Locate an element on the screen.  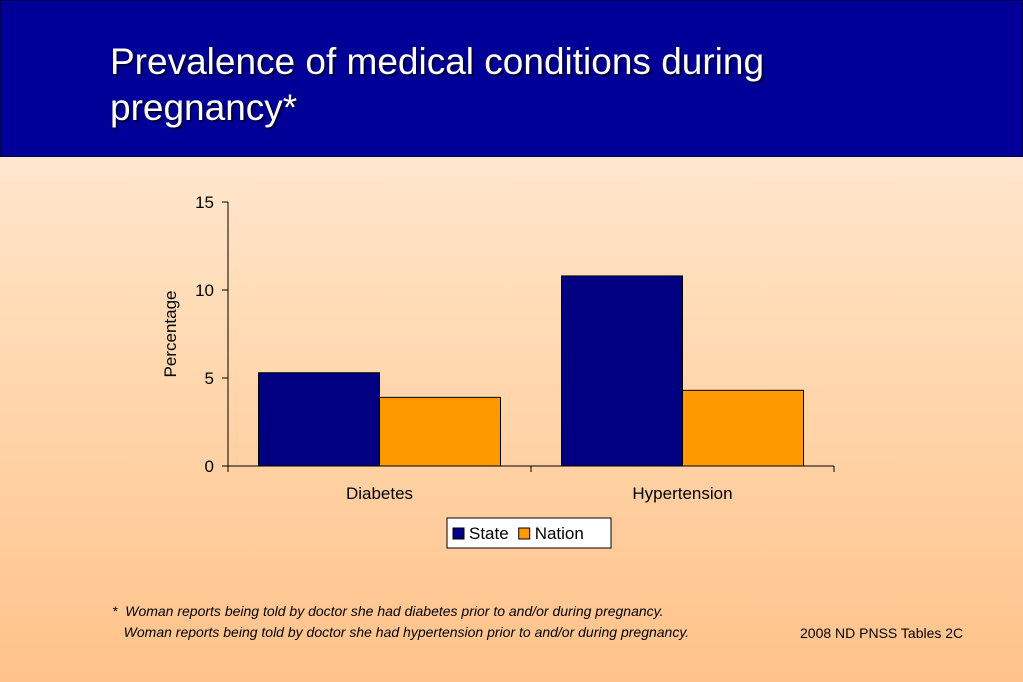
bar-state-hypertension is located at coordinates (622, 371).